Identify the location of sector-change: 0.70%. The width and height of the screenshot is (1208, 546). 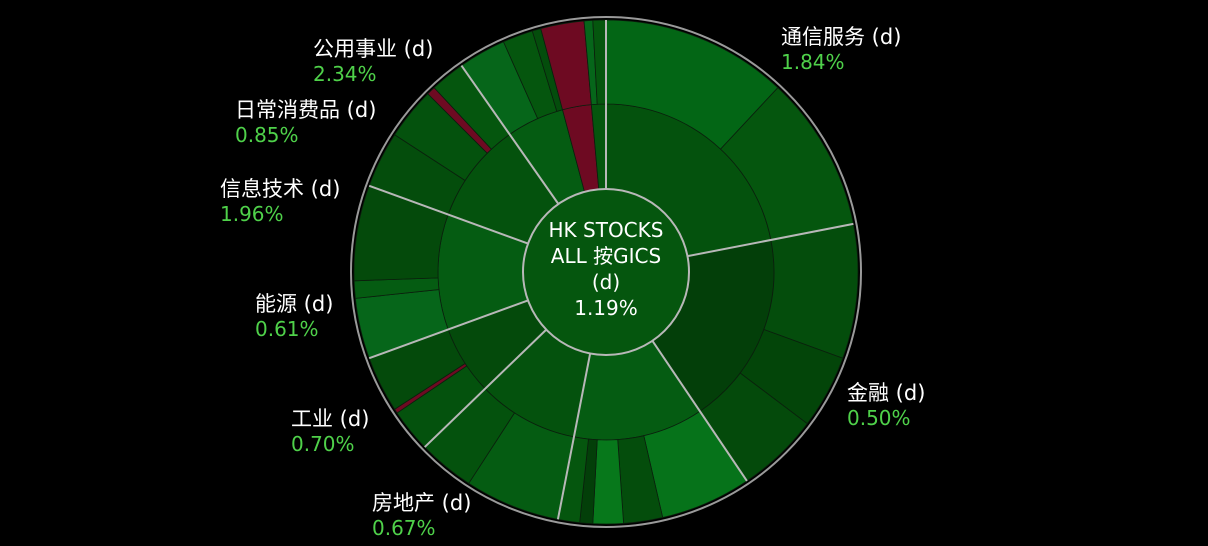
(323, 444).